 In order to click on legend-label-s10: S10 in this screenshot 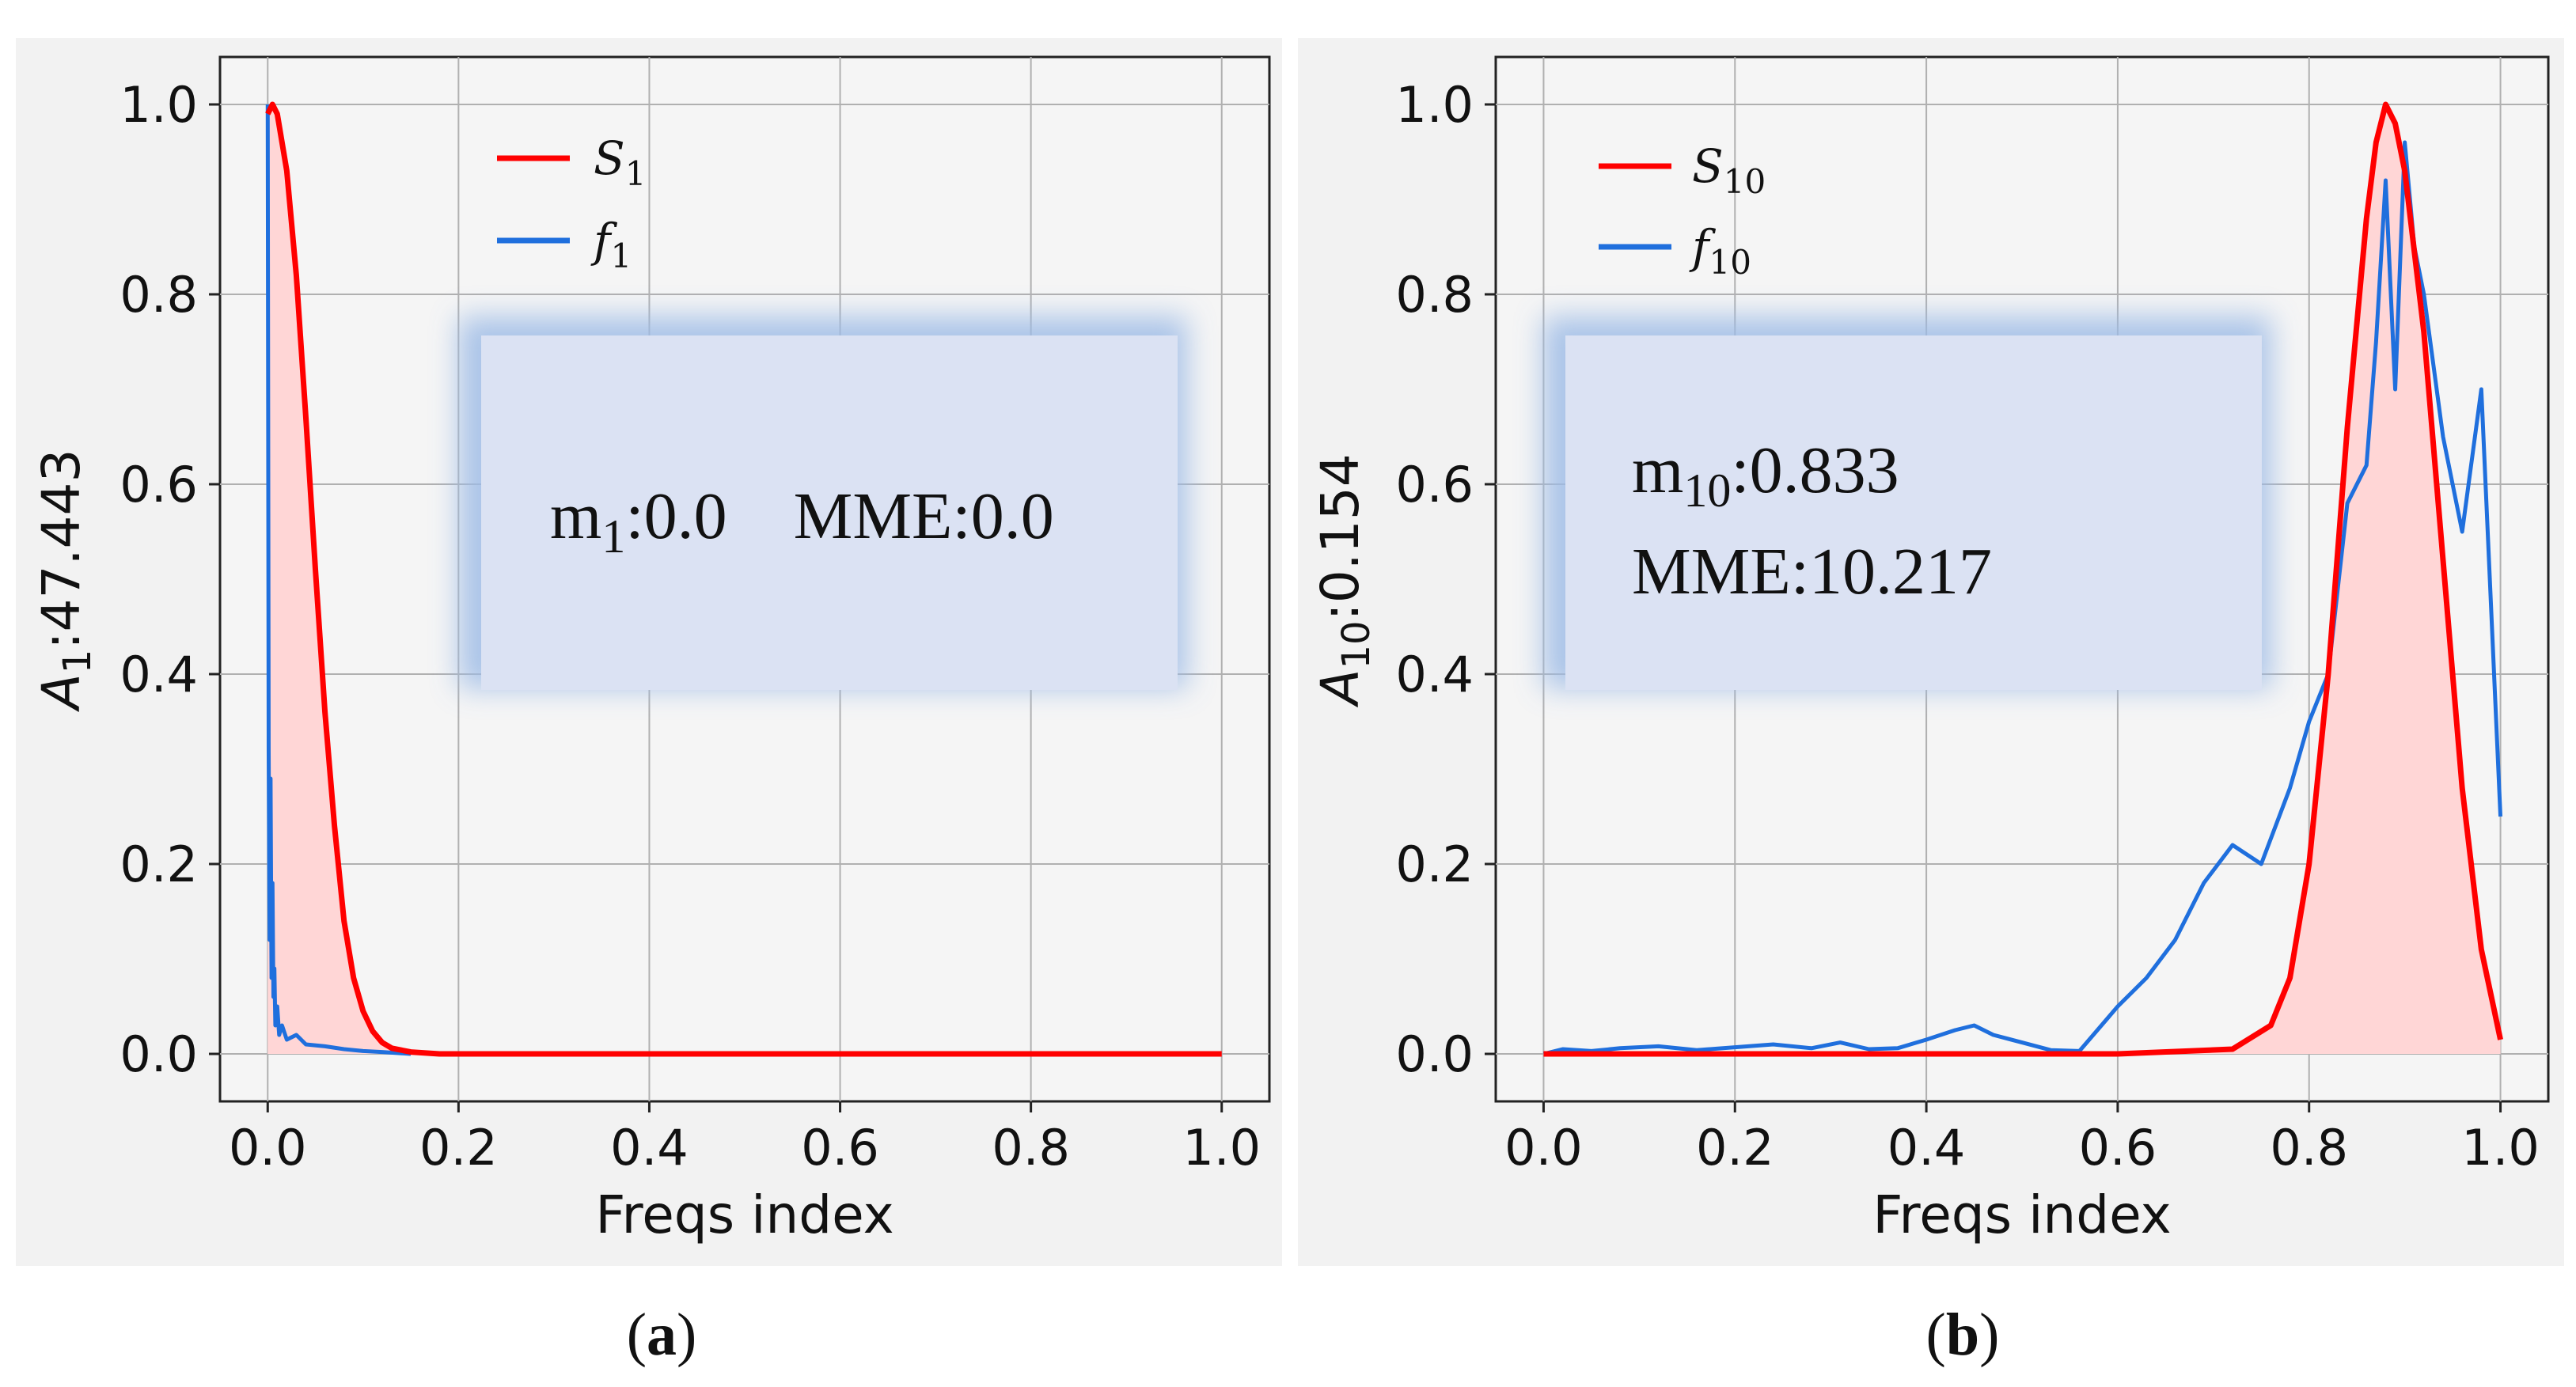, I will do `click(1729, 170)`.